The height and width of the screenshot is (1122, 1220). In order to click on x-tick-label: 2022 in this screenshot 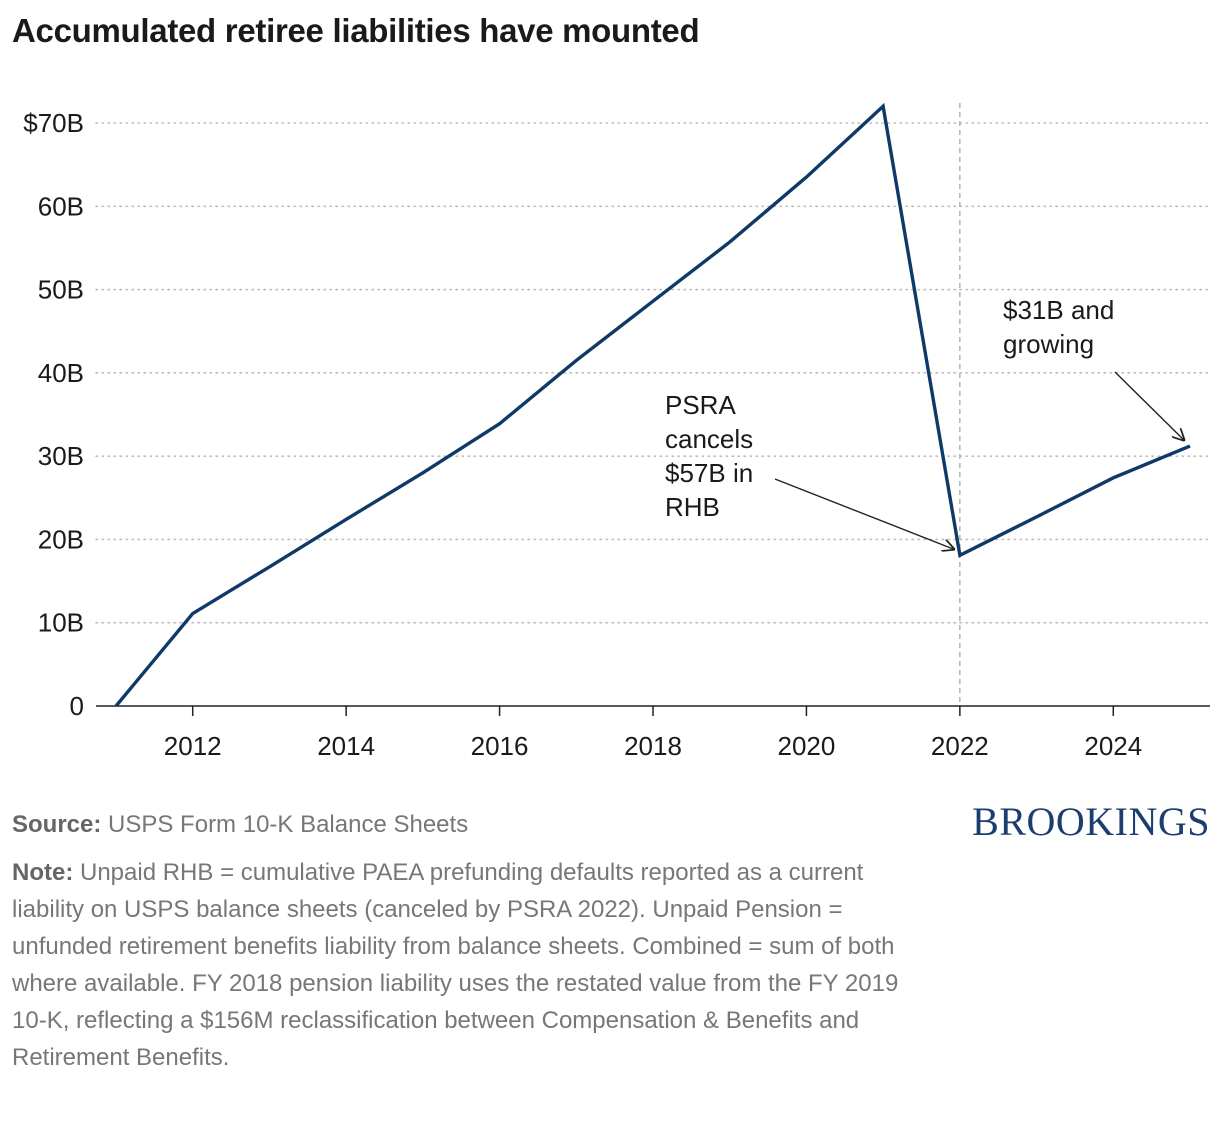, I will do `click(960, 746)`.